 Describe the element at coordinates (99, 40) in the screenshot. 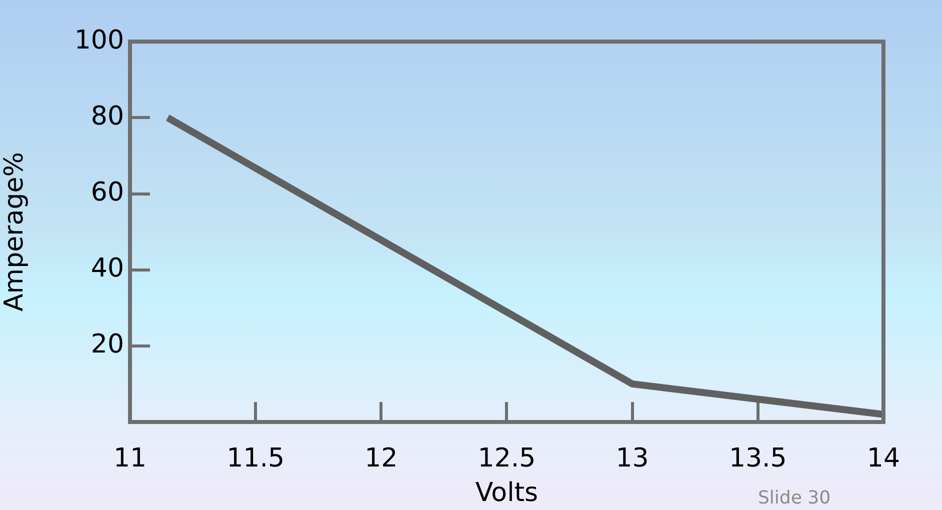

I see `y-tick-label: 100` at that location.